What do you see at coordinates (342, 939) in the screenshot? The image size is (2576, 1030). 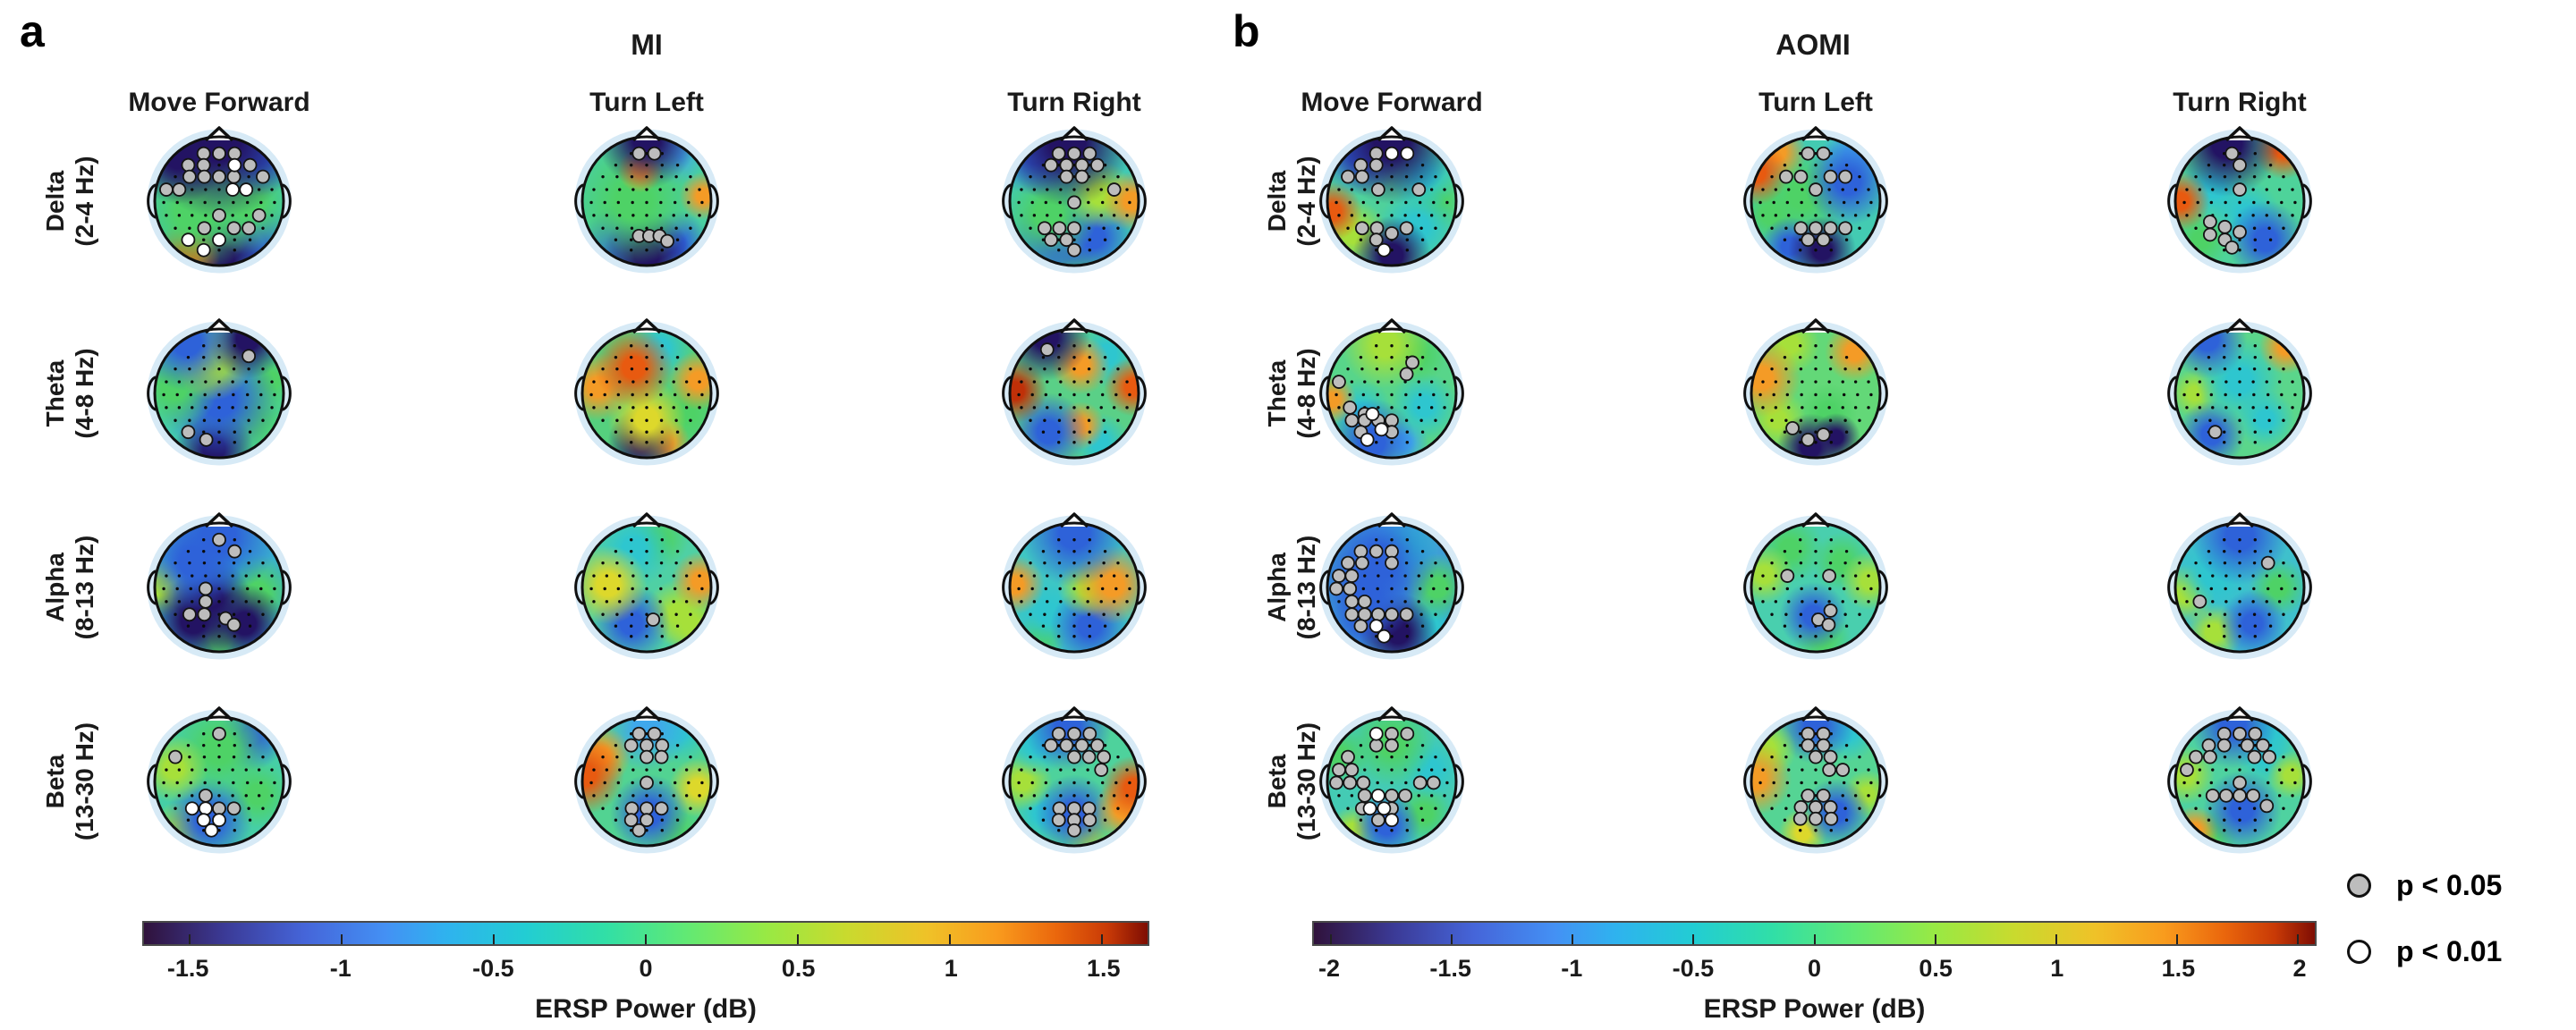 I see `colorbar-tick` at bounding box center [342, 939].